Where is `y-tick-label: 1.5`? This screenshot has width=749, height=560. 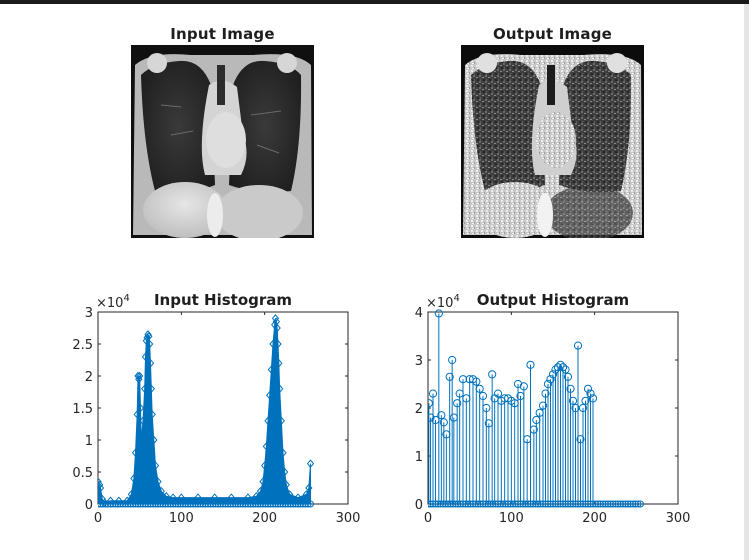
y-tick-label: 1.5 is located at coordinates (82, 409).